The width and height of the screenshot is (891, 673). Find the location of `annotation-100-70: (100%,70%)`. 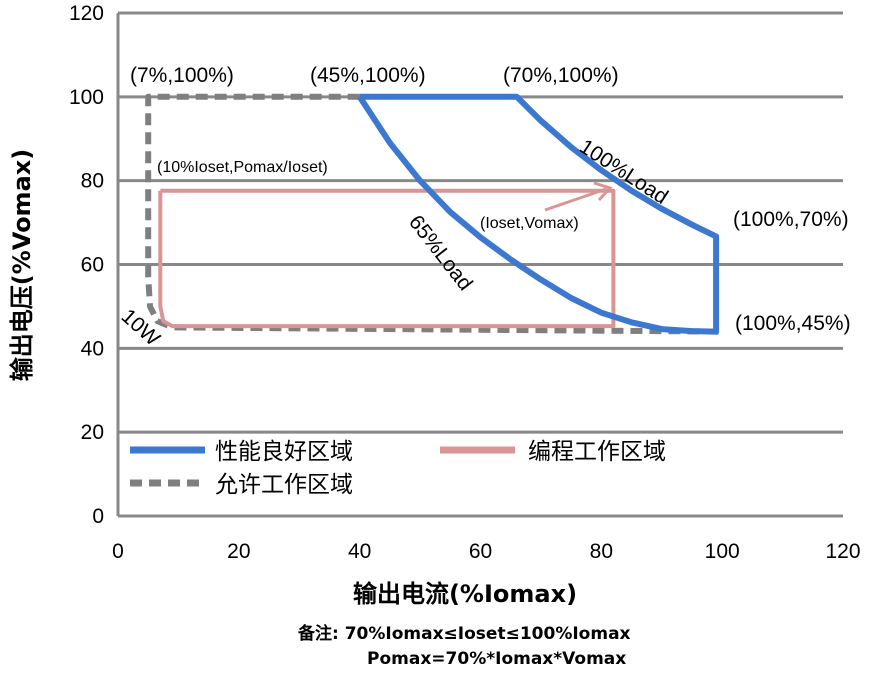

annotation-100-70: (100%,70%) is located at coordinates (791, 219).